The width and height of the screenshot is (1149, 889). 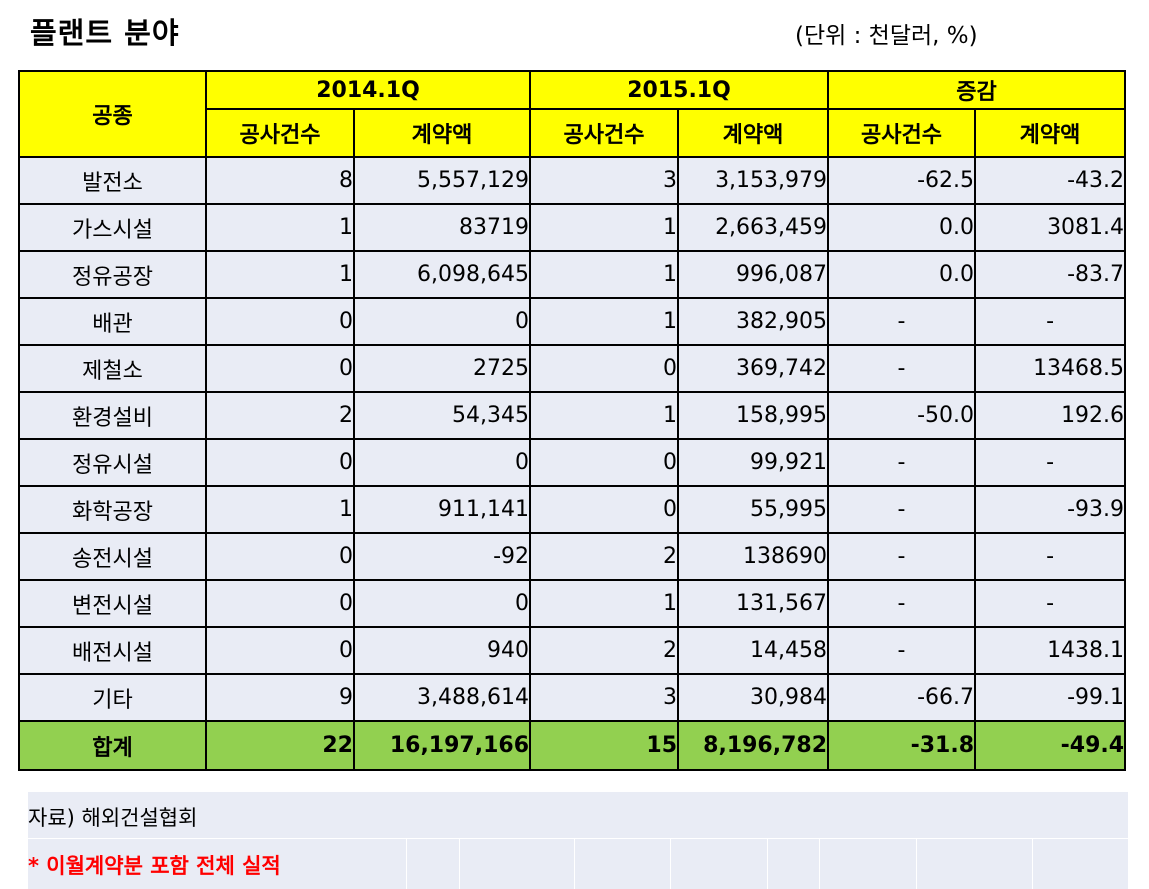 What do you see at coordinates (442, 368) in the screenshot?
I see `row-amount-2014: 2725` at bounding box center [442, 368].